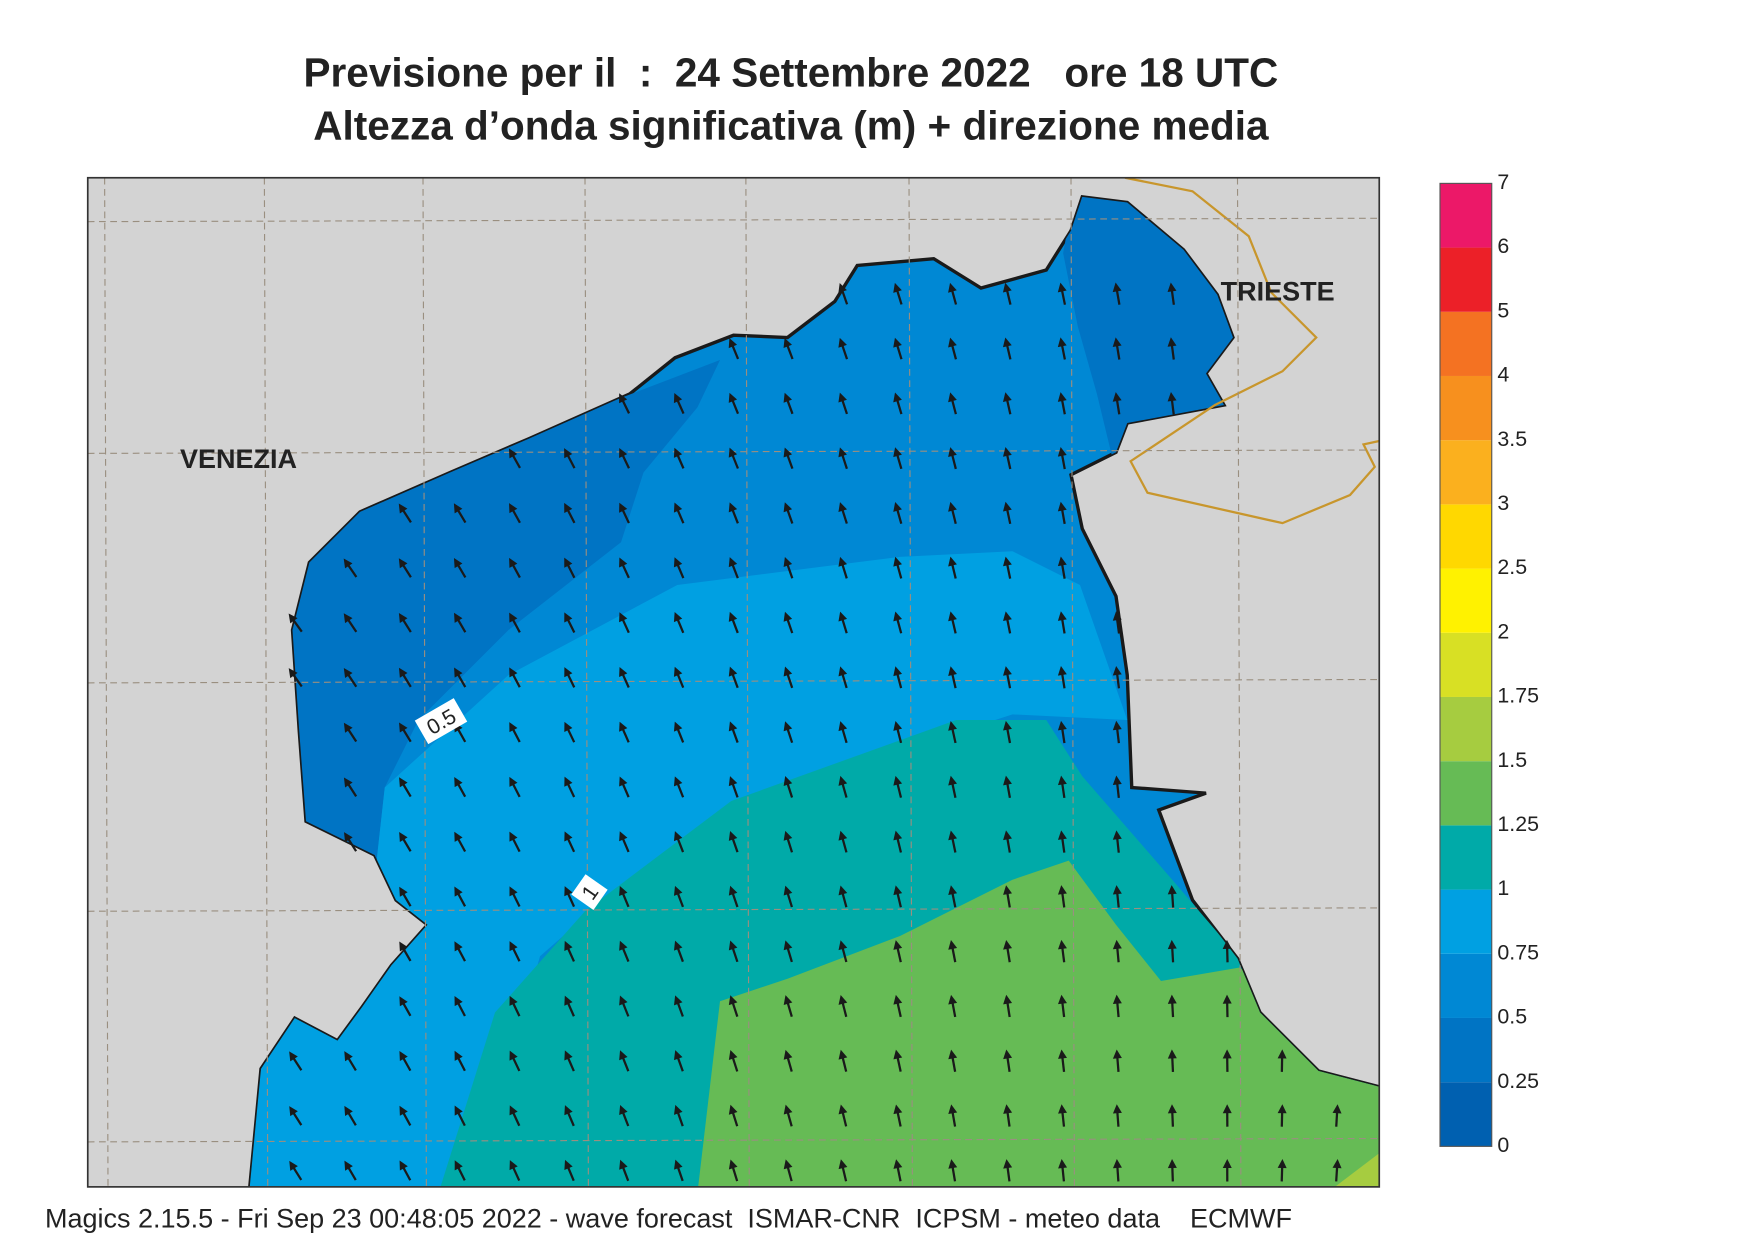  Describe the element at coordinates (1503, 1145) in the screenshot. I see `colorbar-label: 0` at that location.